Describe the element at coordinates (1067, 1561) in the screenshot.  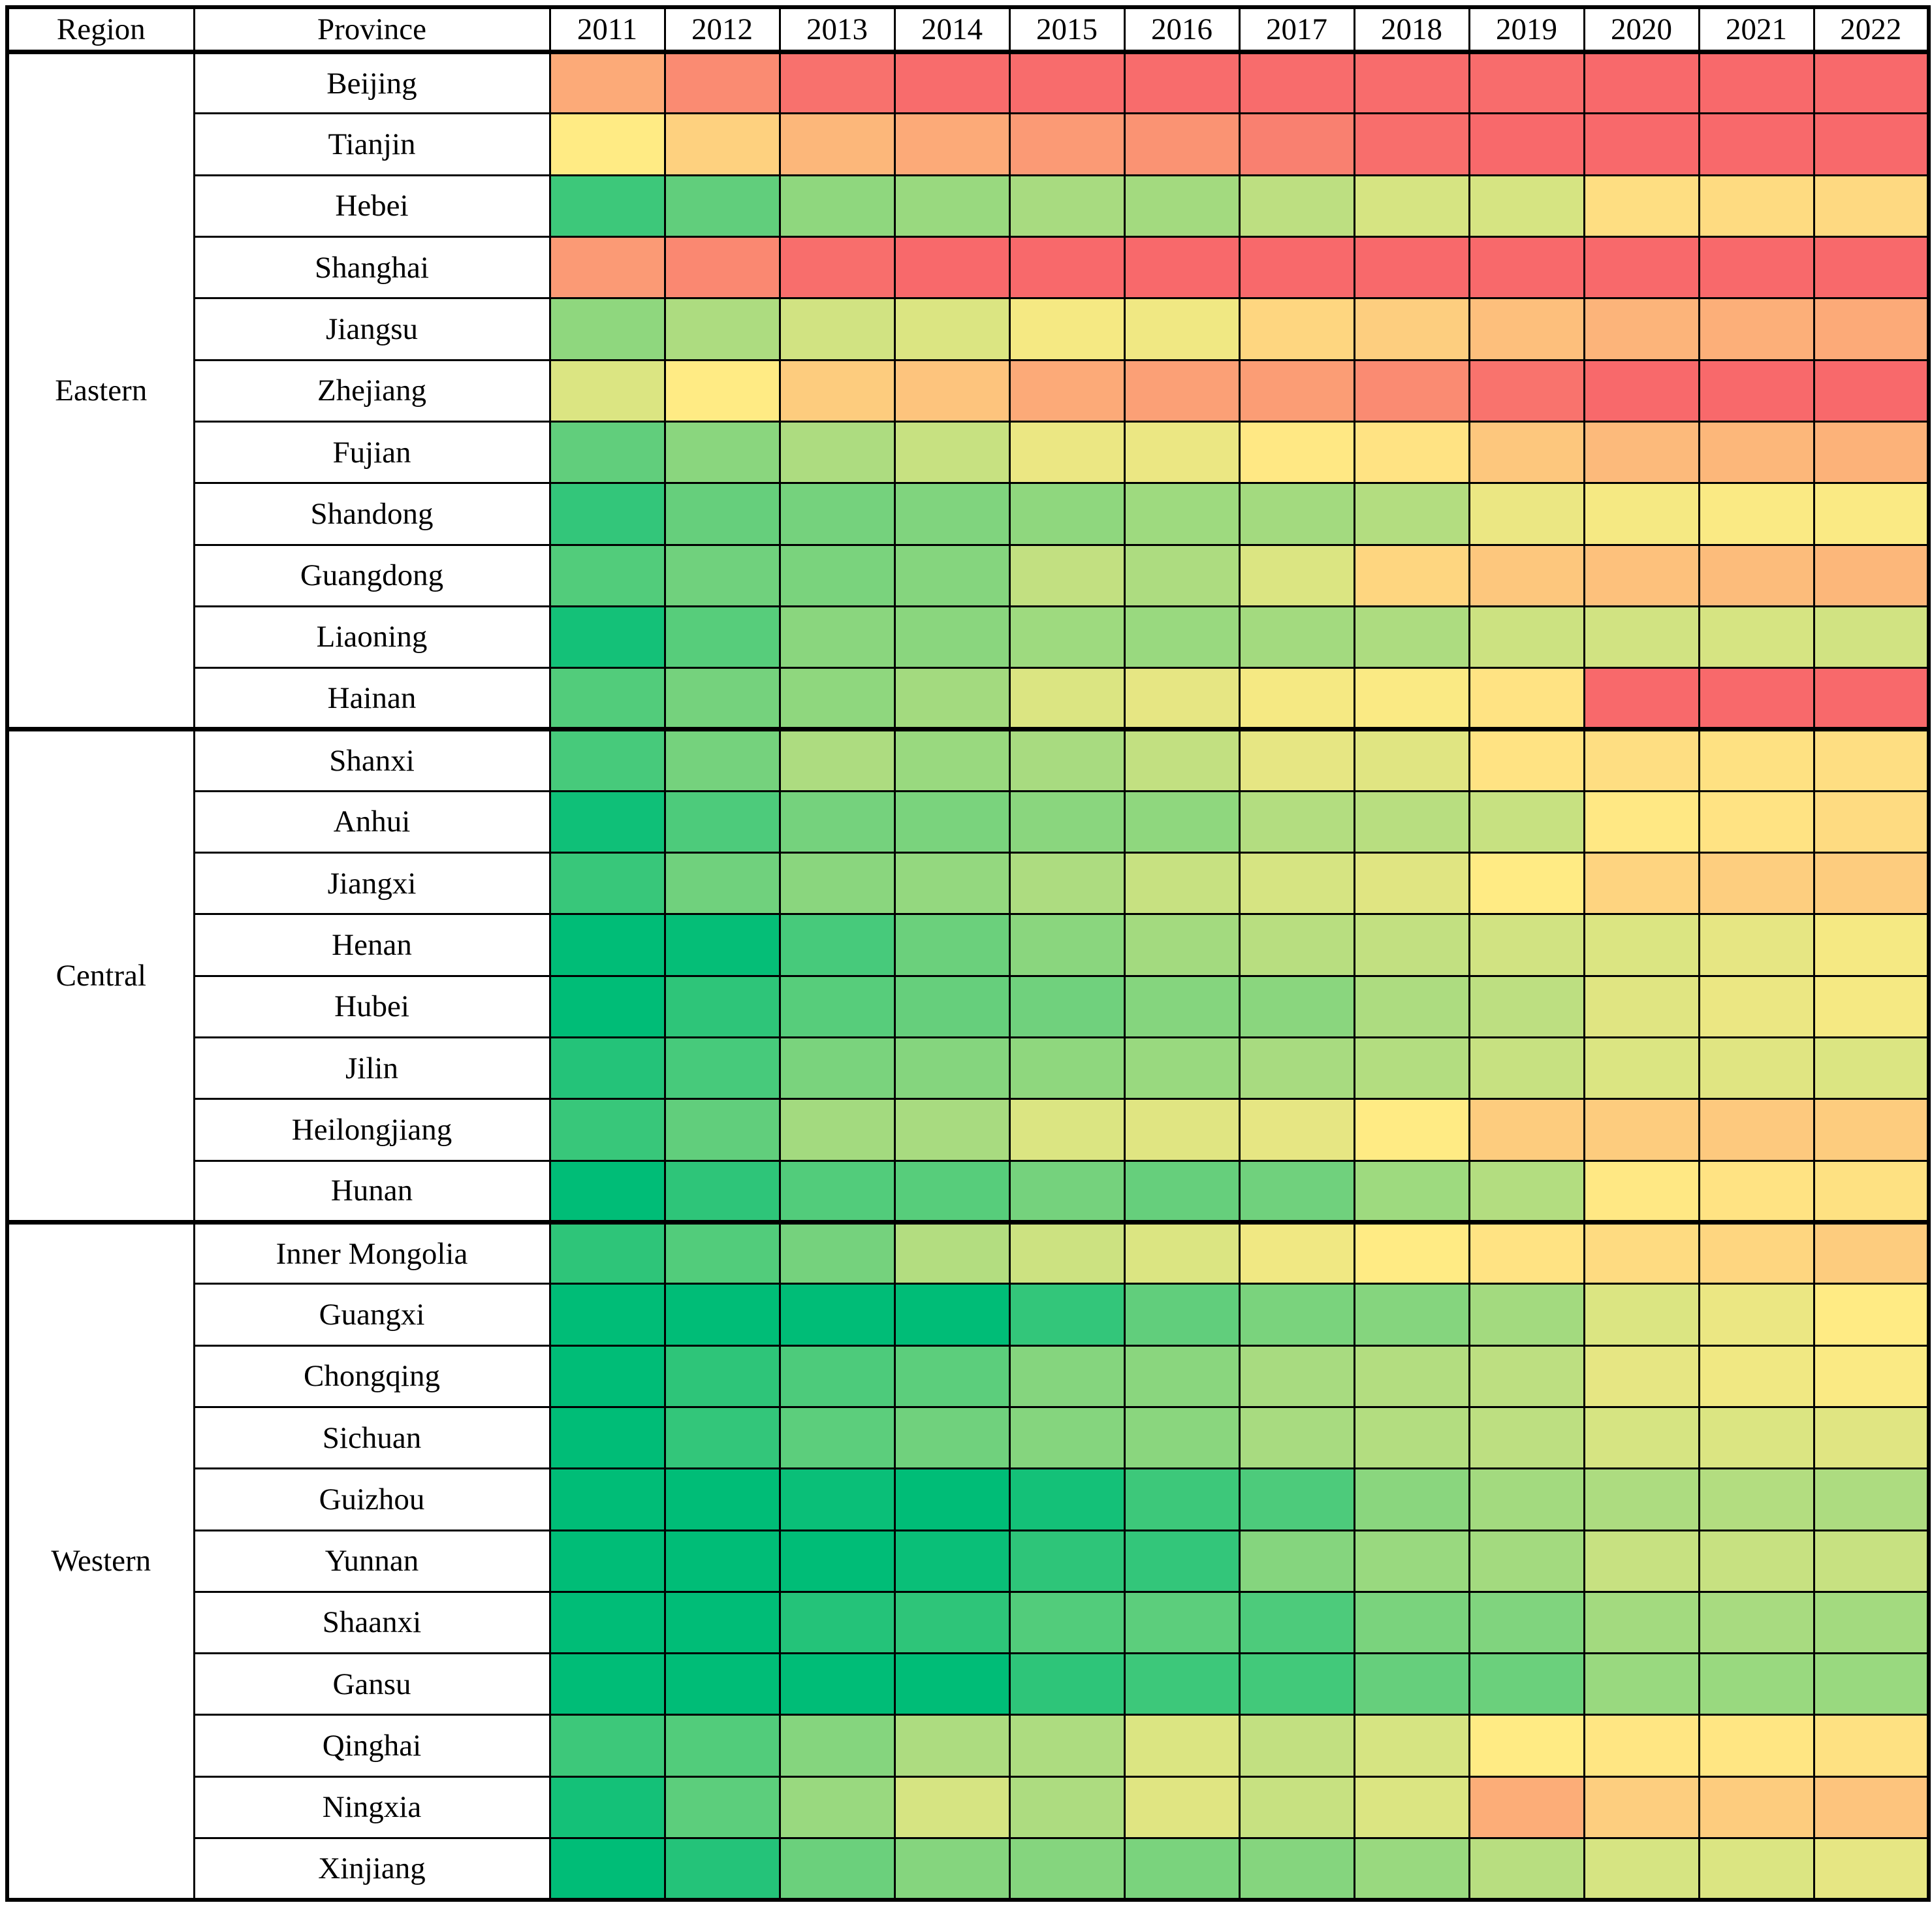
I see `heatmap-cell-yunnan-2015` at that location.